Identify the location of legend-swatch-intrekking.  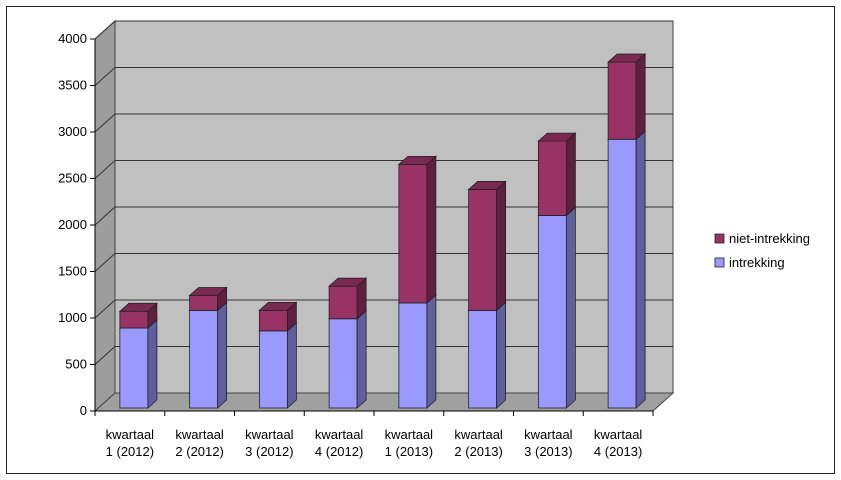
(719, 262).